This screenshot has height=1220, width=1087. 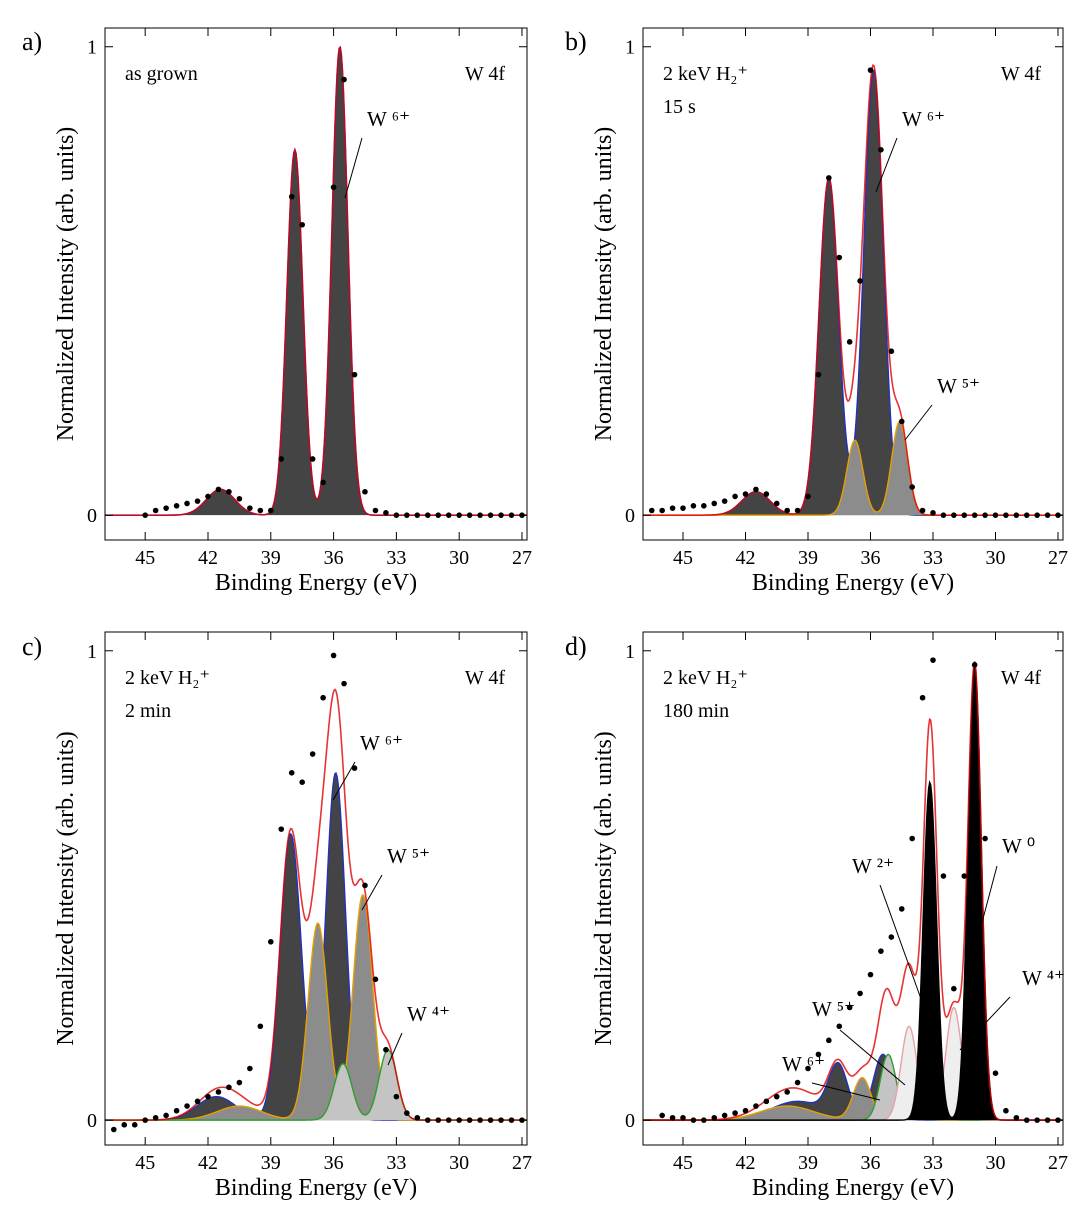 What do you see at coordinates (66, 888) in the screenshot?
I see `y-axis-label: Normalized Intensity (arb. units)` at bounding box center [66, 888].